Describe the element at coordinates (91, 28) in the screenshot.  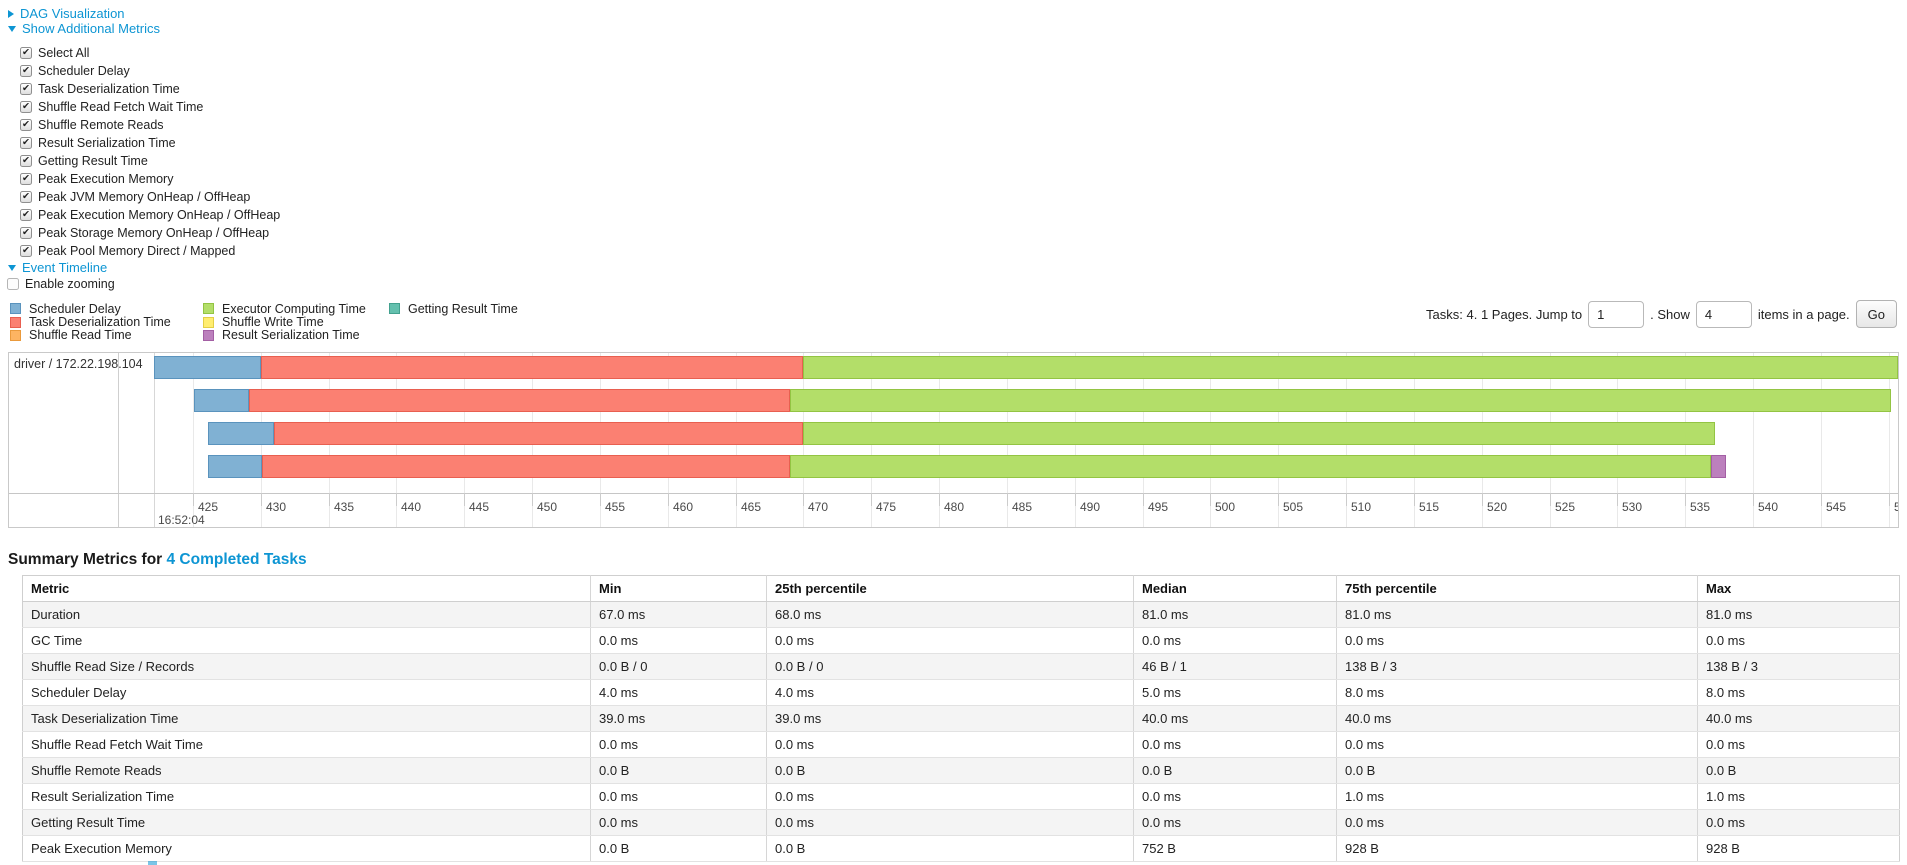
I see `show-additional-metrics-link: Show Additional Metrics` at that location.